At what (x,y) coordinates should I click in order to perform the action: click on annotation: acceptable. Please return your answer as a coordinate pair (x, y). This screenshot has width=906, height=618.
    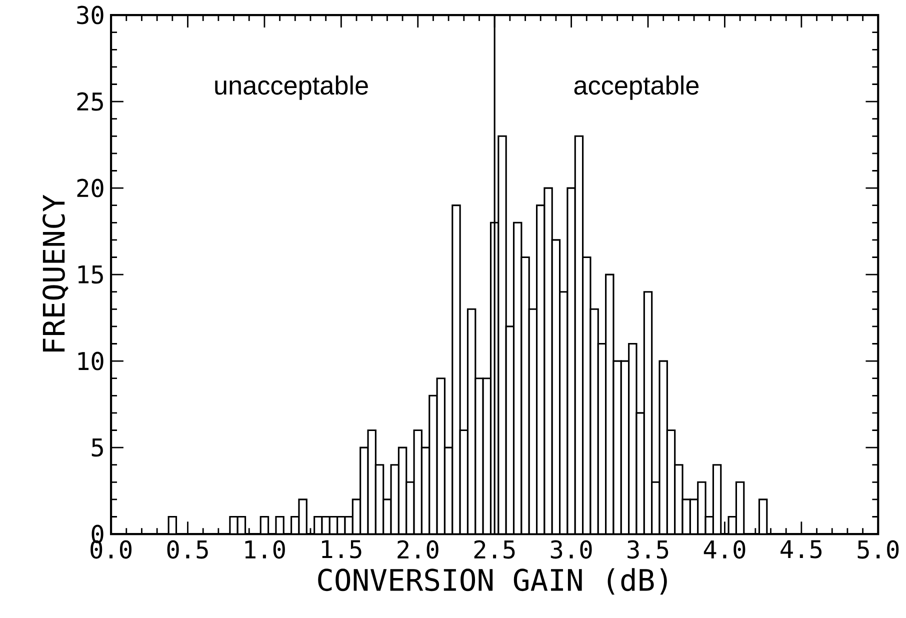
    Looking at the image, I should click on (636, 87).